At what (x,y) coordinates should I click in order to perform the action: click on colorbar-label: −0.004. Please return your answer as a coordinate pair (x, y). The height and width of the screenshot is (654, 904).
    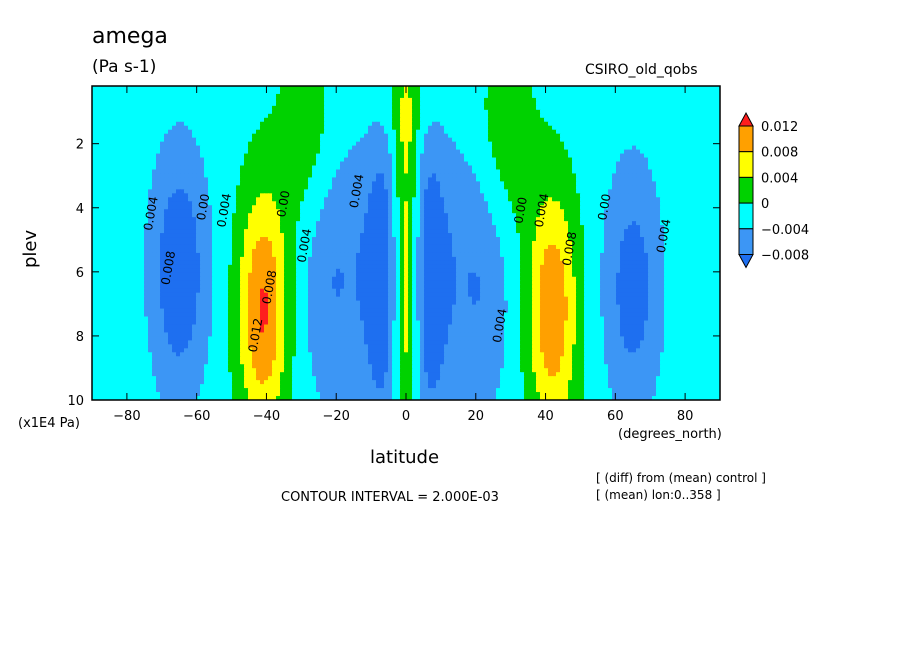
    Looking at the image, I should click on (785, 230).